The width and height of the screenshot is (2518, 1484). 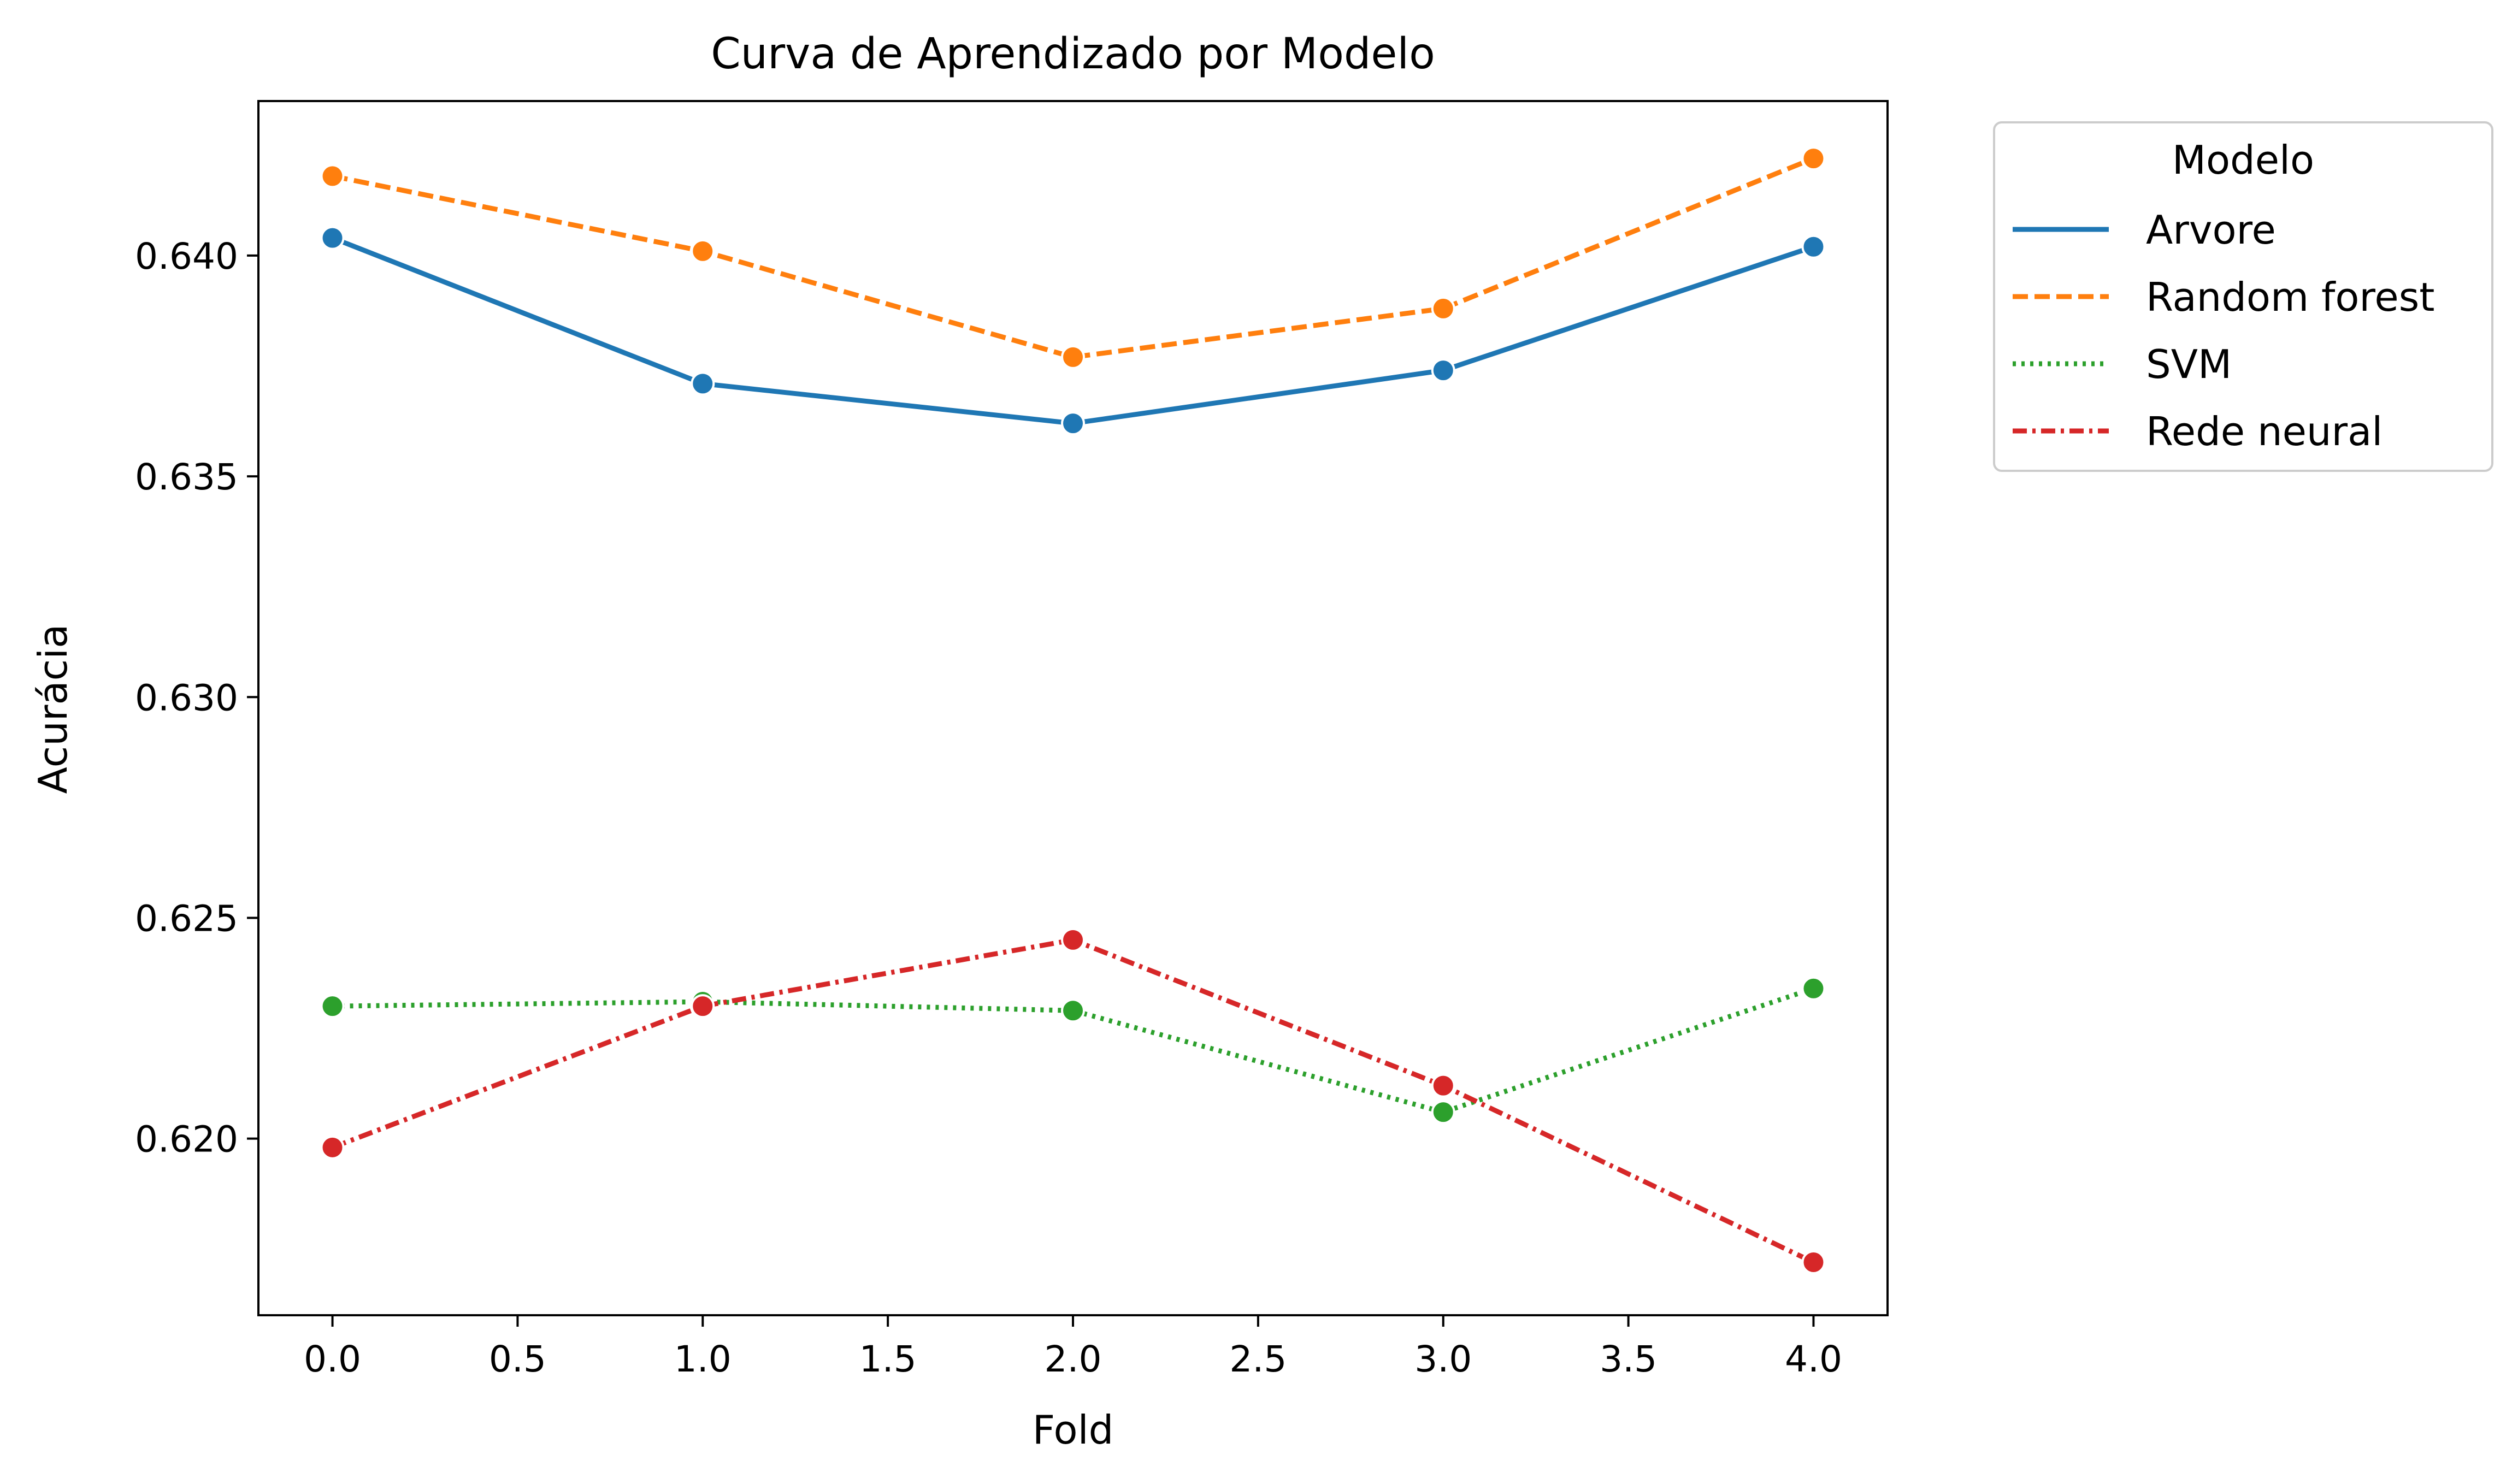 I want to click on x-tick-label: 0.0, so click(x=332, y=1359).